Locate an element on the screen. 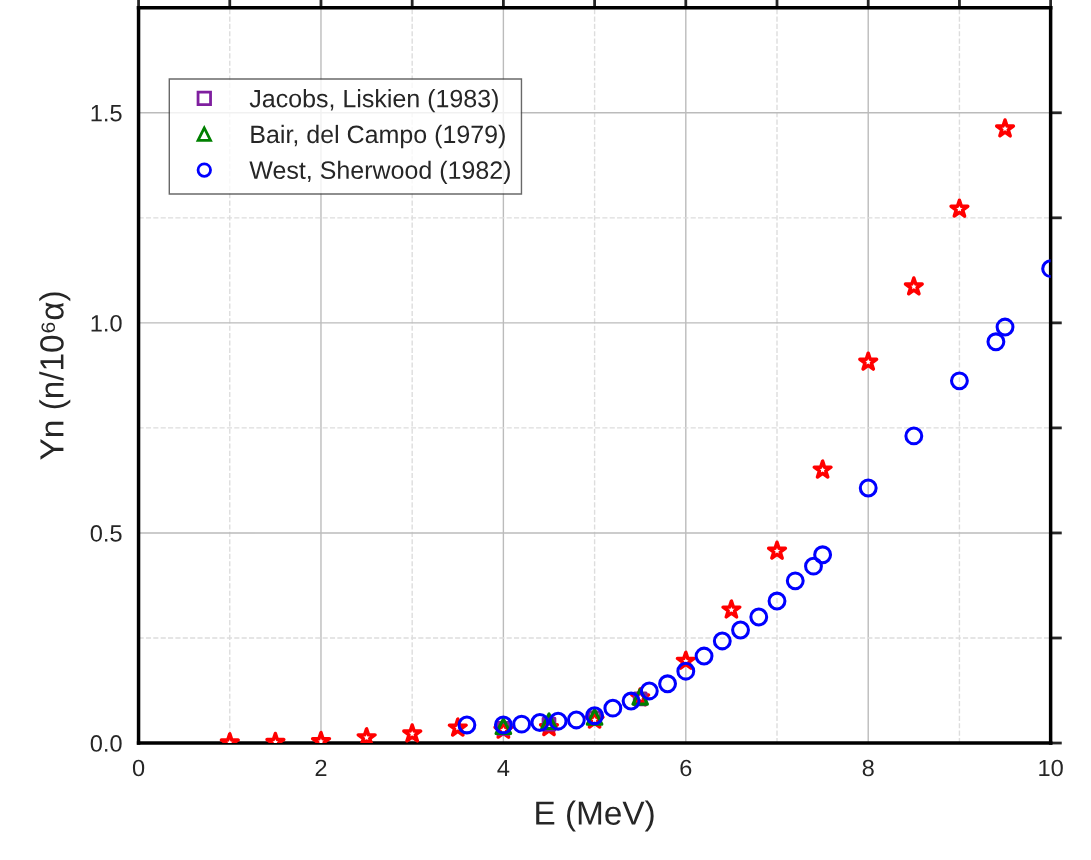  y-tick-label: 0.5 is located at coordinates (106, 533).